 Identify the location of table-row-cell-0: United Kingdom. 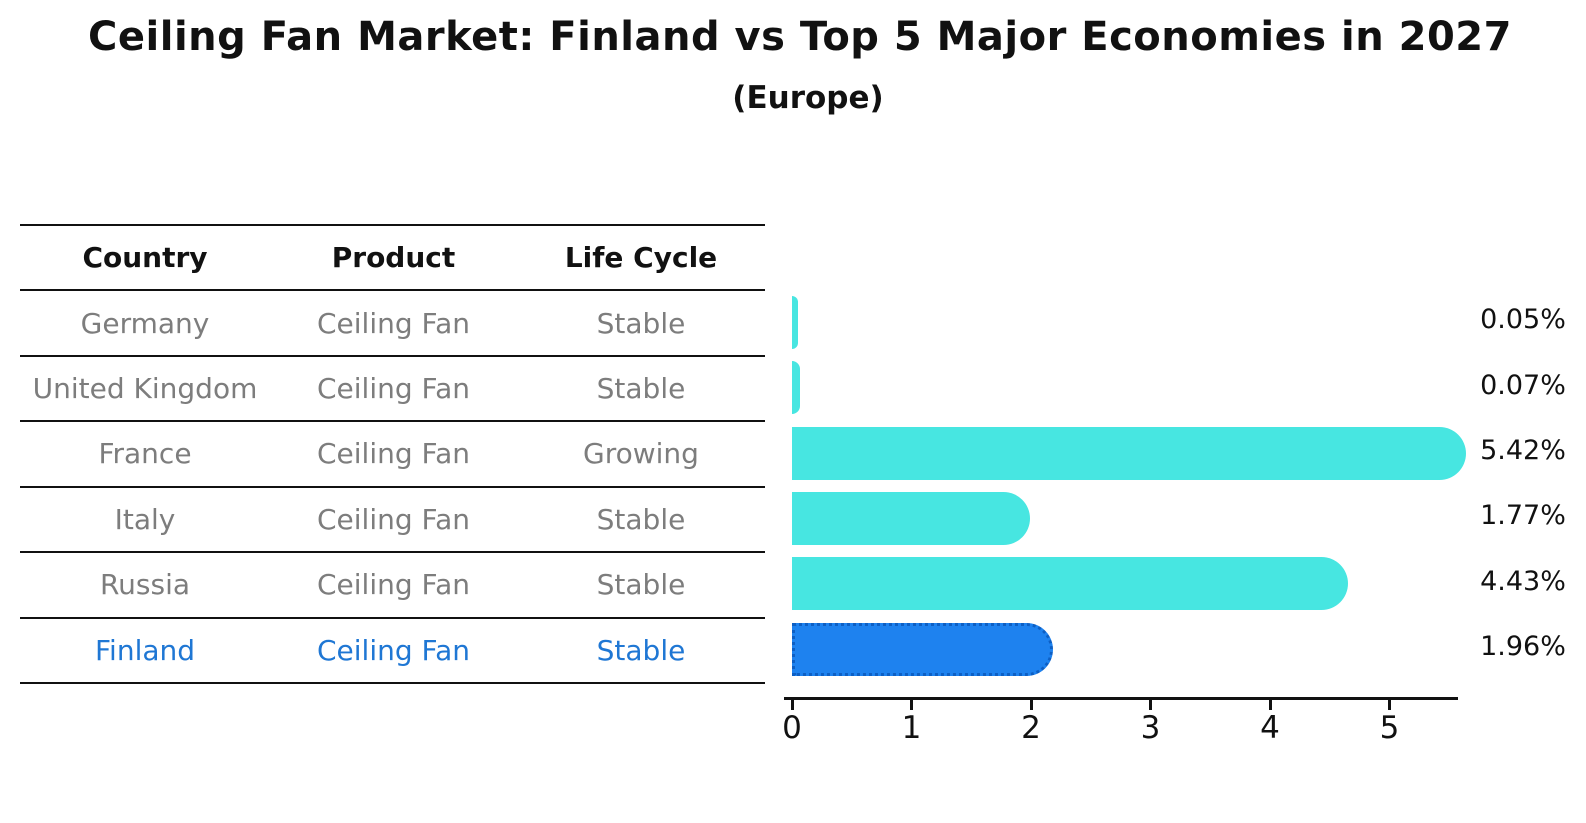
(145, 389).